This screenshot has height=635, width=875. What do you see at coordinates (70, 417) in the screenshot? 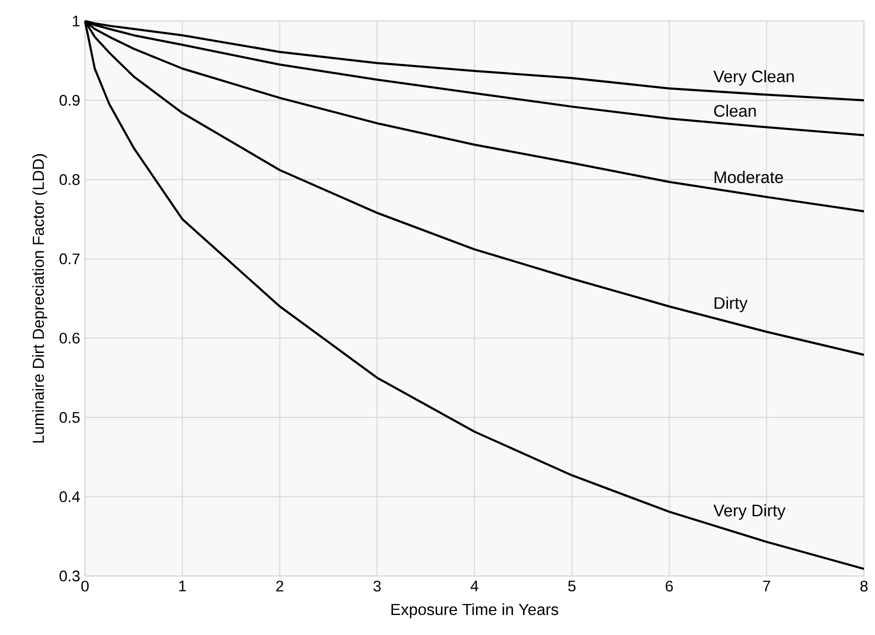
I see `y-tick-label: 0.5` at bounding box center [70, 417].